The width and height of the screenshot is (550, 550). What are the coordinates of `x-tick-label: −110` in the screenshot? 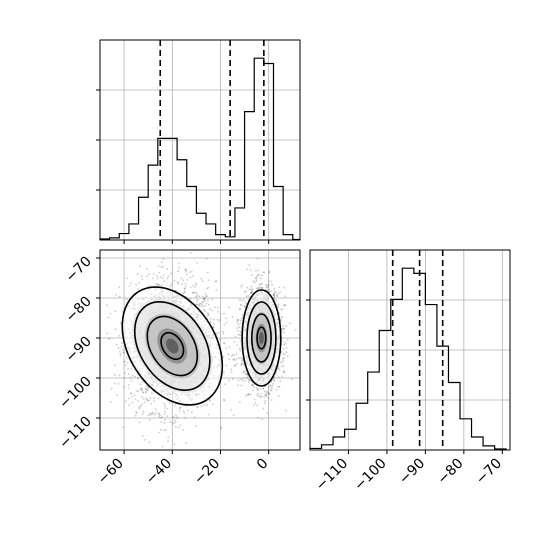 It's located at (332, 475).